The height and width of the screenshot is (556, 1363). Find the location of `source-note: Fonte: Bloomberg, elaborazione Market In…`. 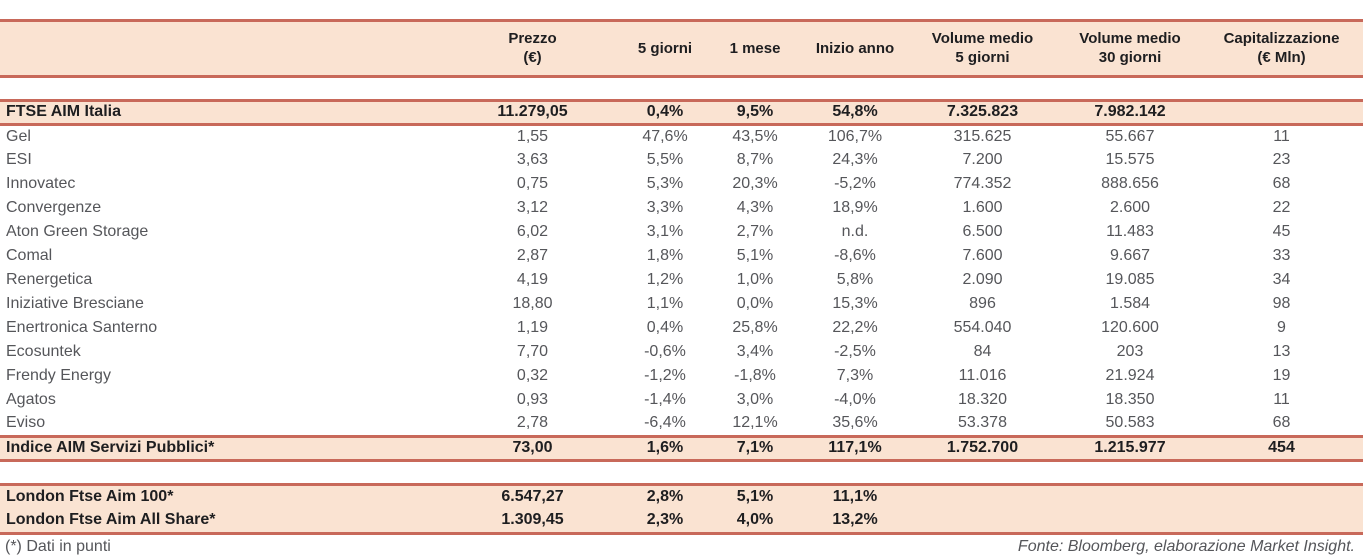

source-note: Fonte: Bloomberg, elaborazione Market In… is located at coordinates (1186, 546).